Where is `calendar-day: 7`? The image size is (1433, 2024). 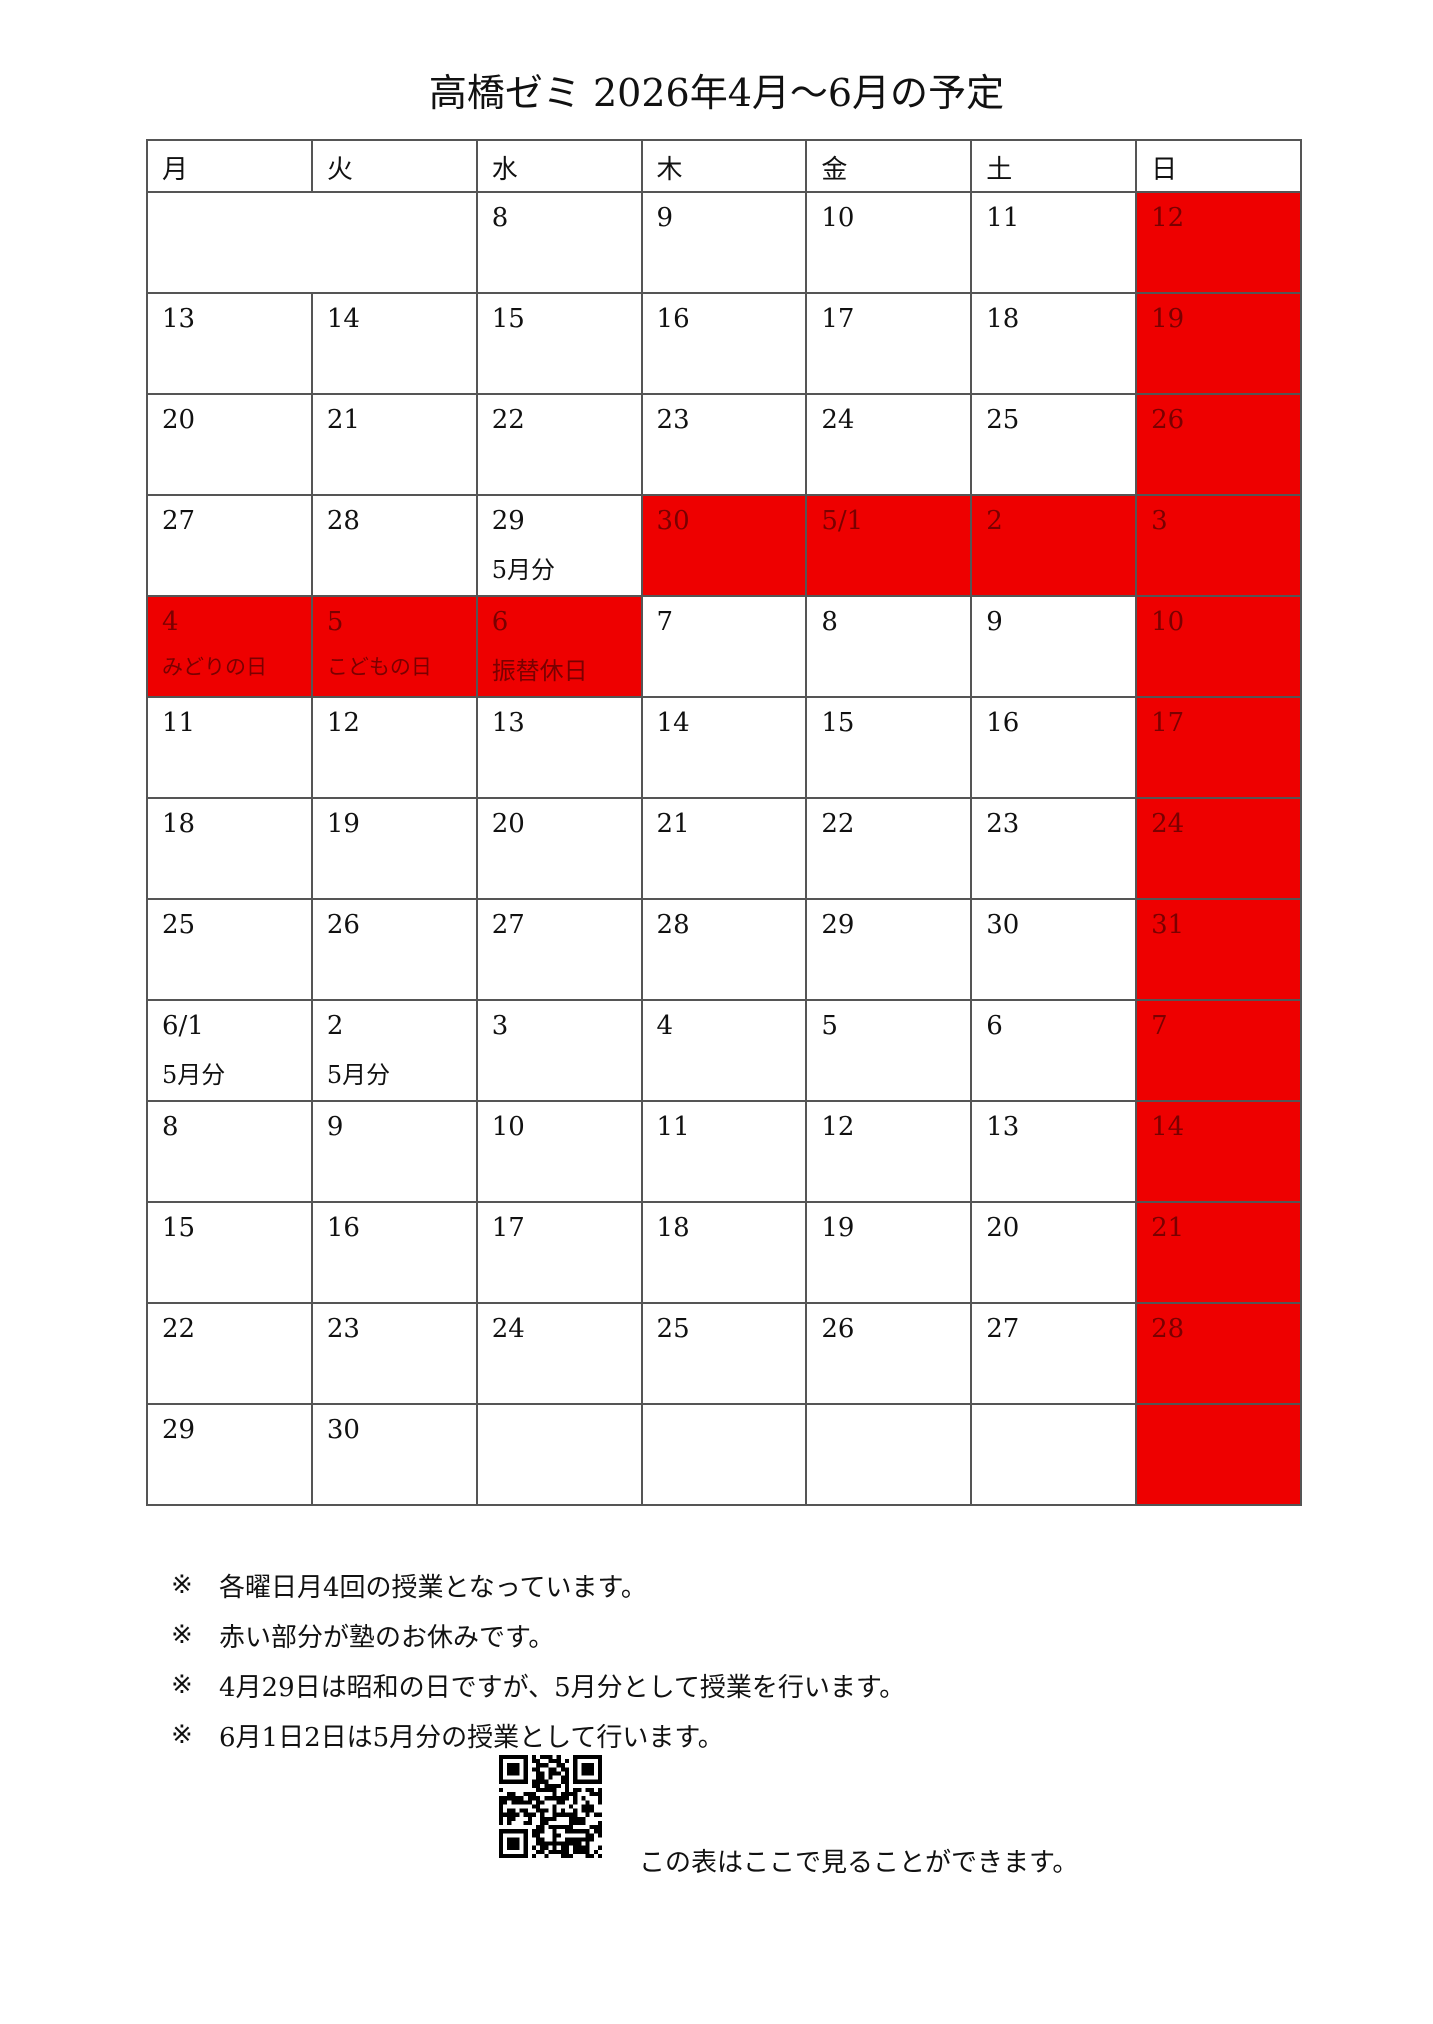
calendar-day: 7 is located at coordinates (724, 646).